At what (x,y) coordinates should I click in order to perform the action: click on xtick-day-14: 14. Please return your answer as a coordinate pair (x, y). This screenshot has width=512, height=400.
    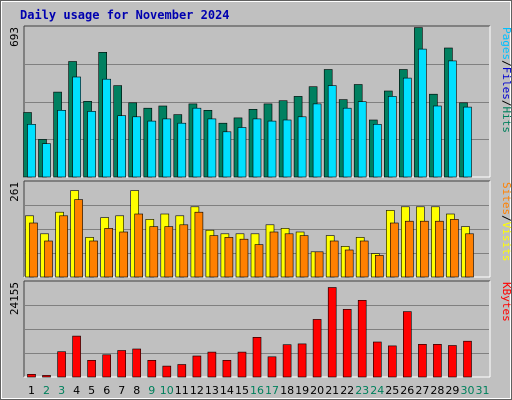
    Looking at the image, I should click on (227, 390).